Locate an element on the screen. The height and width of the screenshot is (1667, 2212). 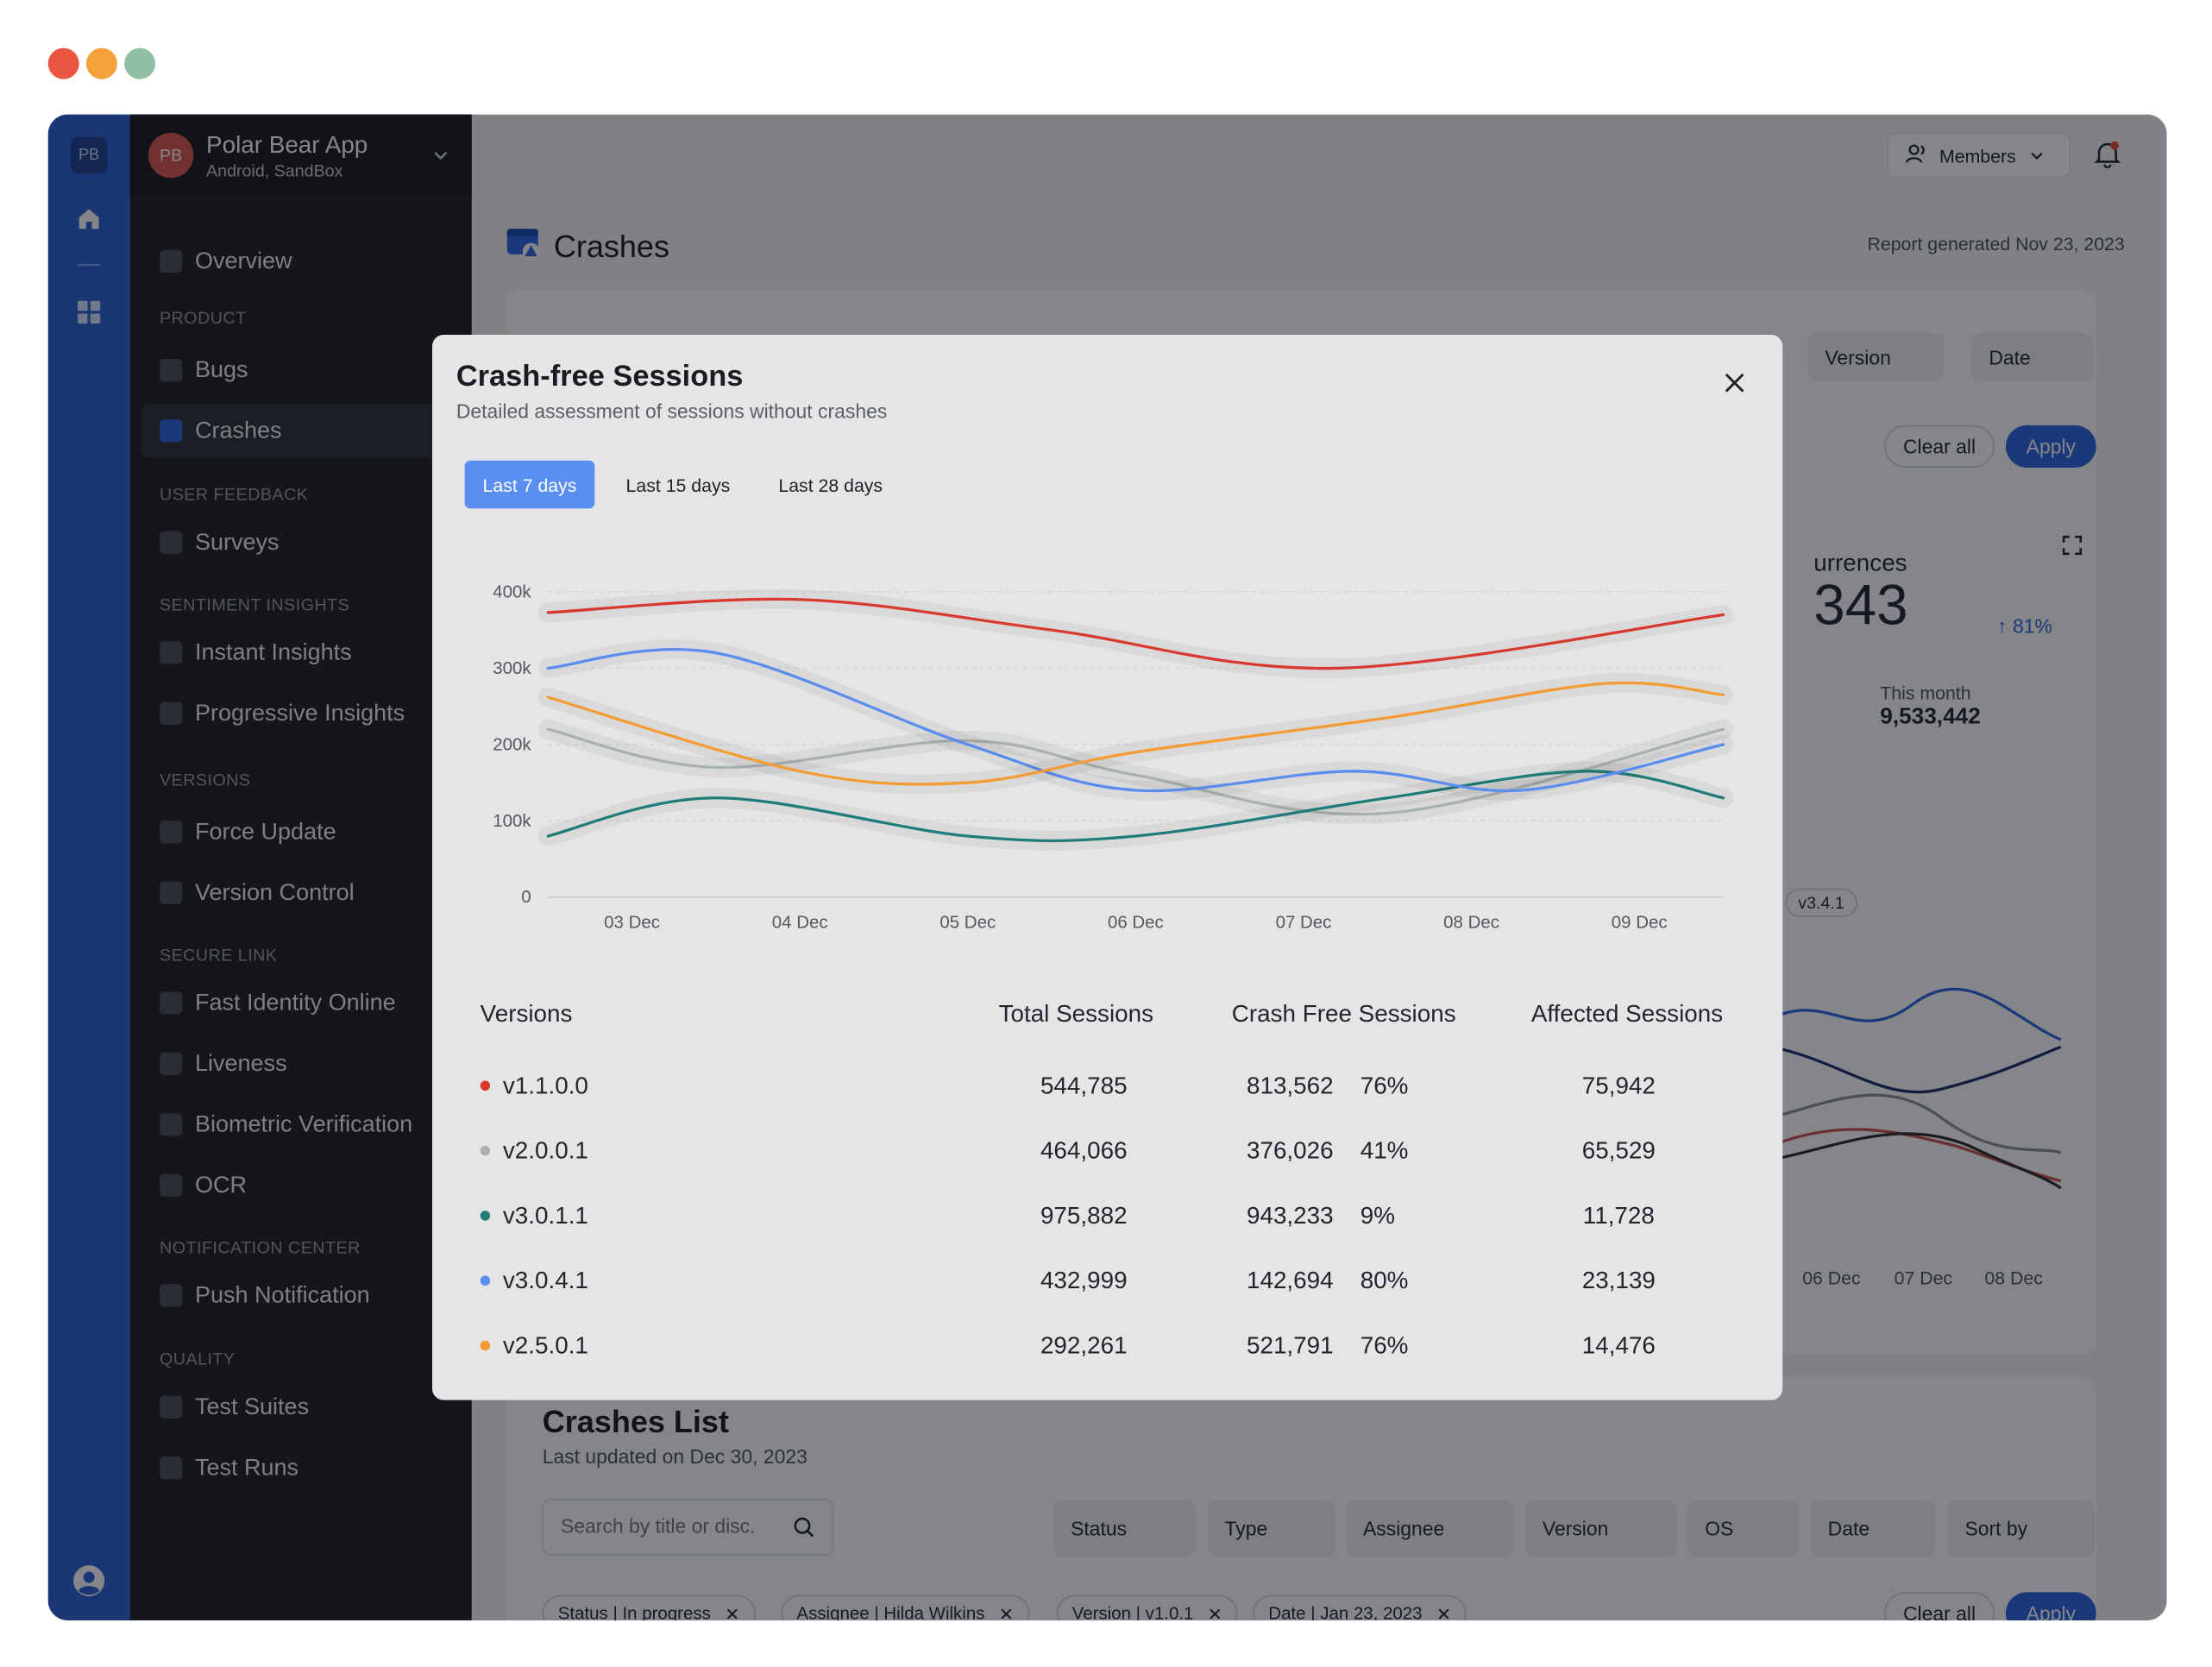
total-sessions: 292,261 is located at coordinates (1084, 1346).